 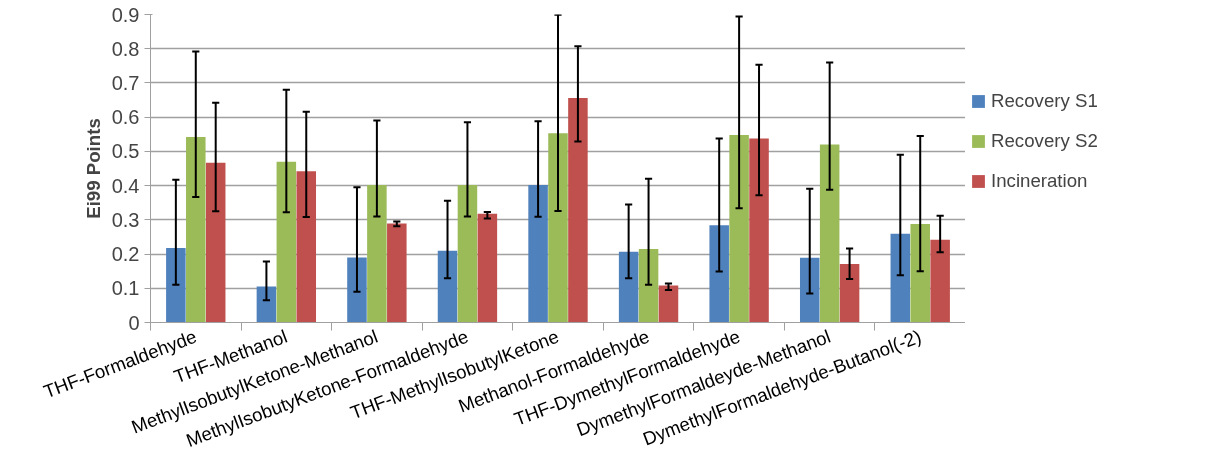 I want to click on y-tick-label: 0, so click(x=134, y=322).